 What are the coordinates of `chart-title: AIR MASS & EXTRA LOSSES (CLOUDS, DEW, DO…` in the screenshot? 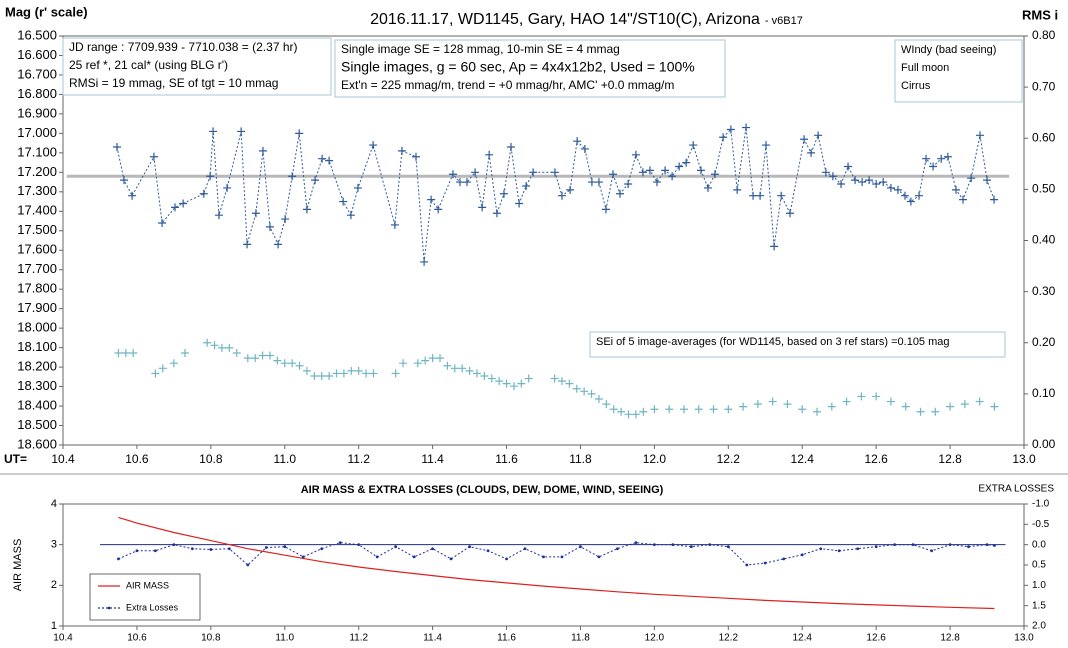 It's located at (482, 490).